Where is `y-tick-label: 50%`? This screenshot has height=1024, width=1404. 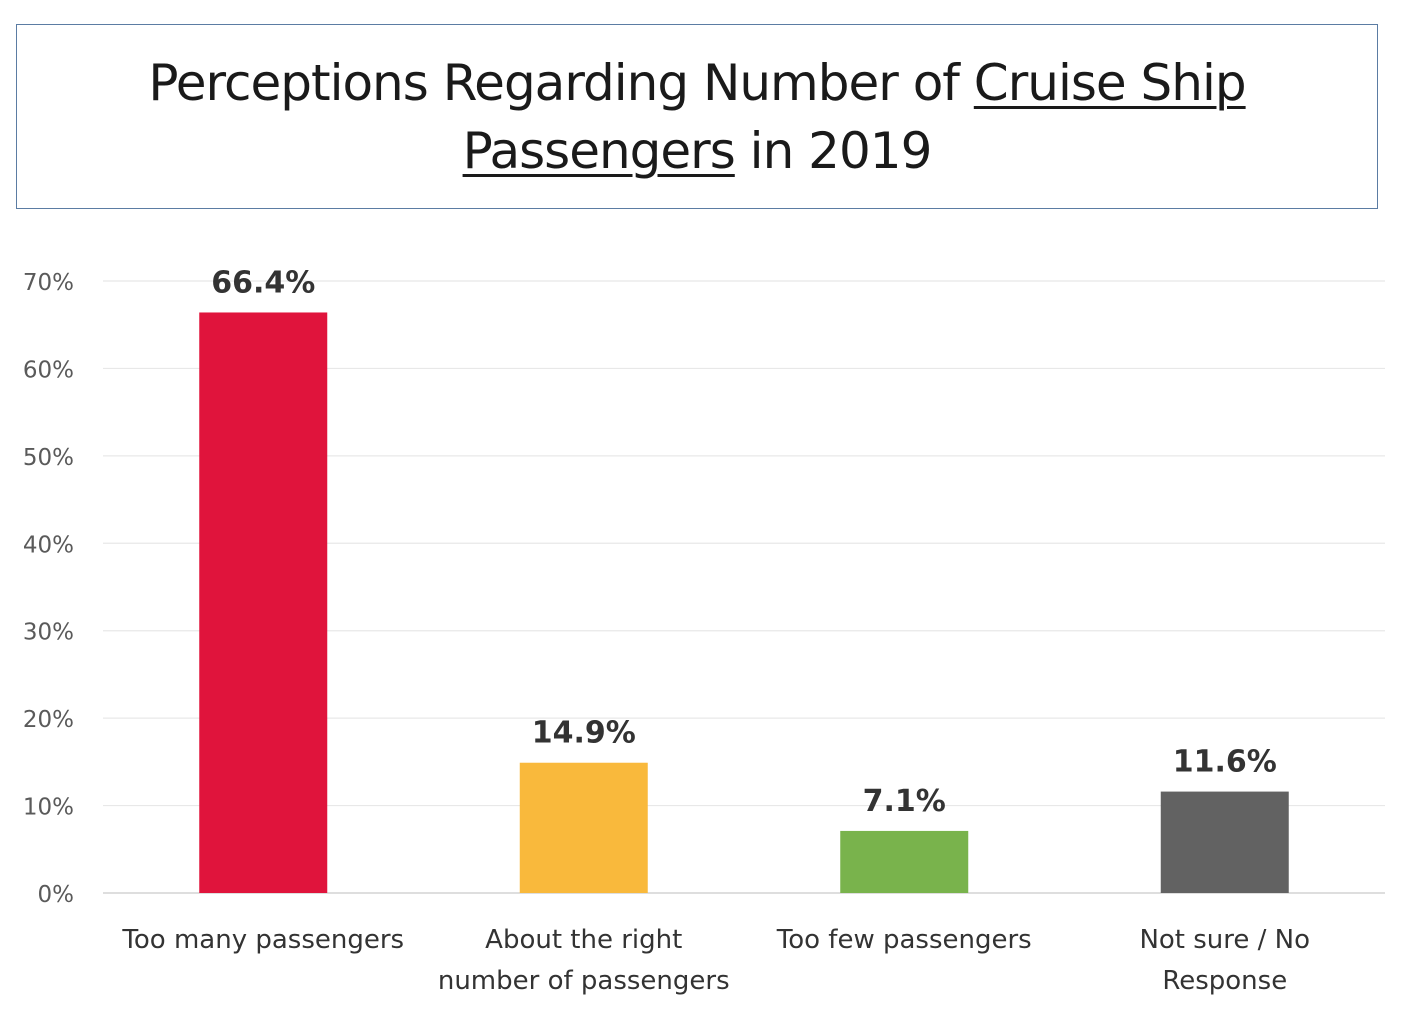 y-tick-label: 50% is located at coordinates (48, 458).